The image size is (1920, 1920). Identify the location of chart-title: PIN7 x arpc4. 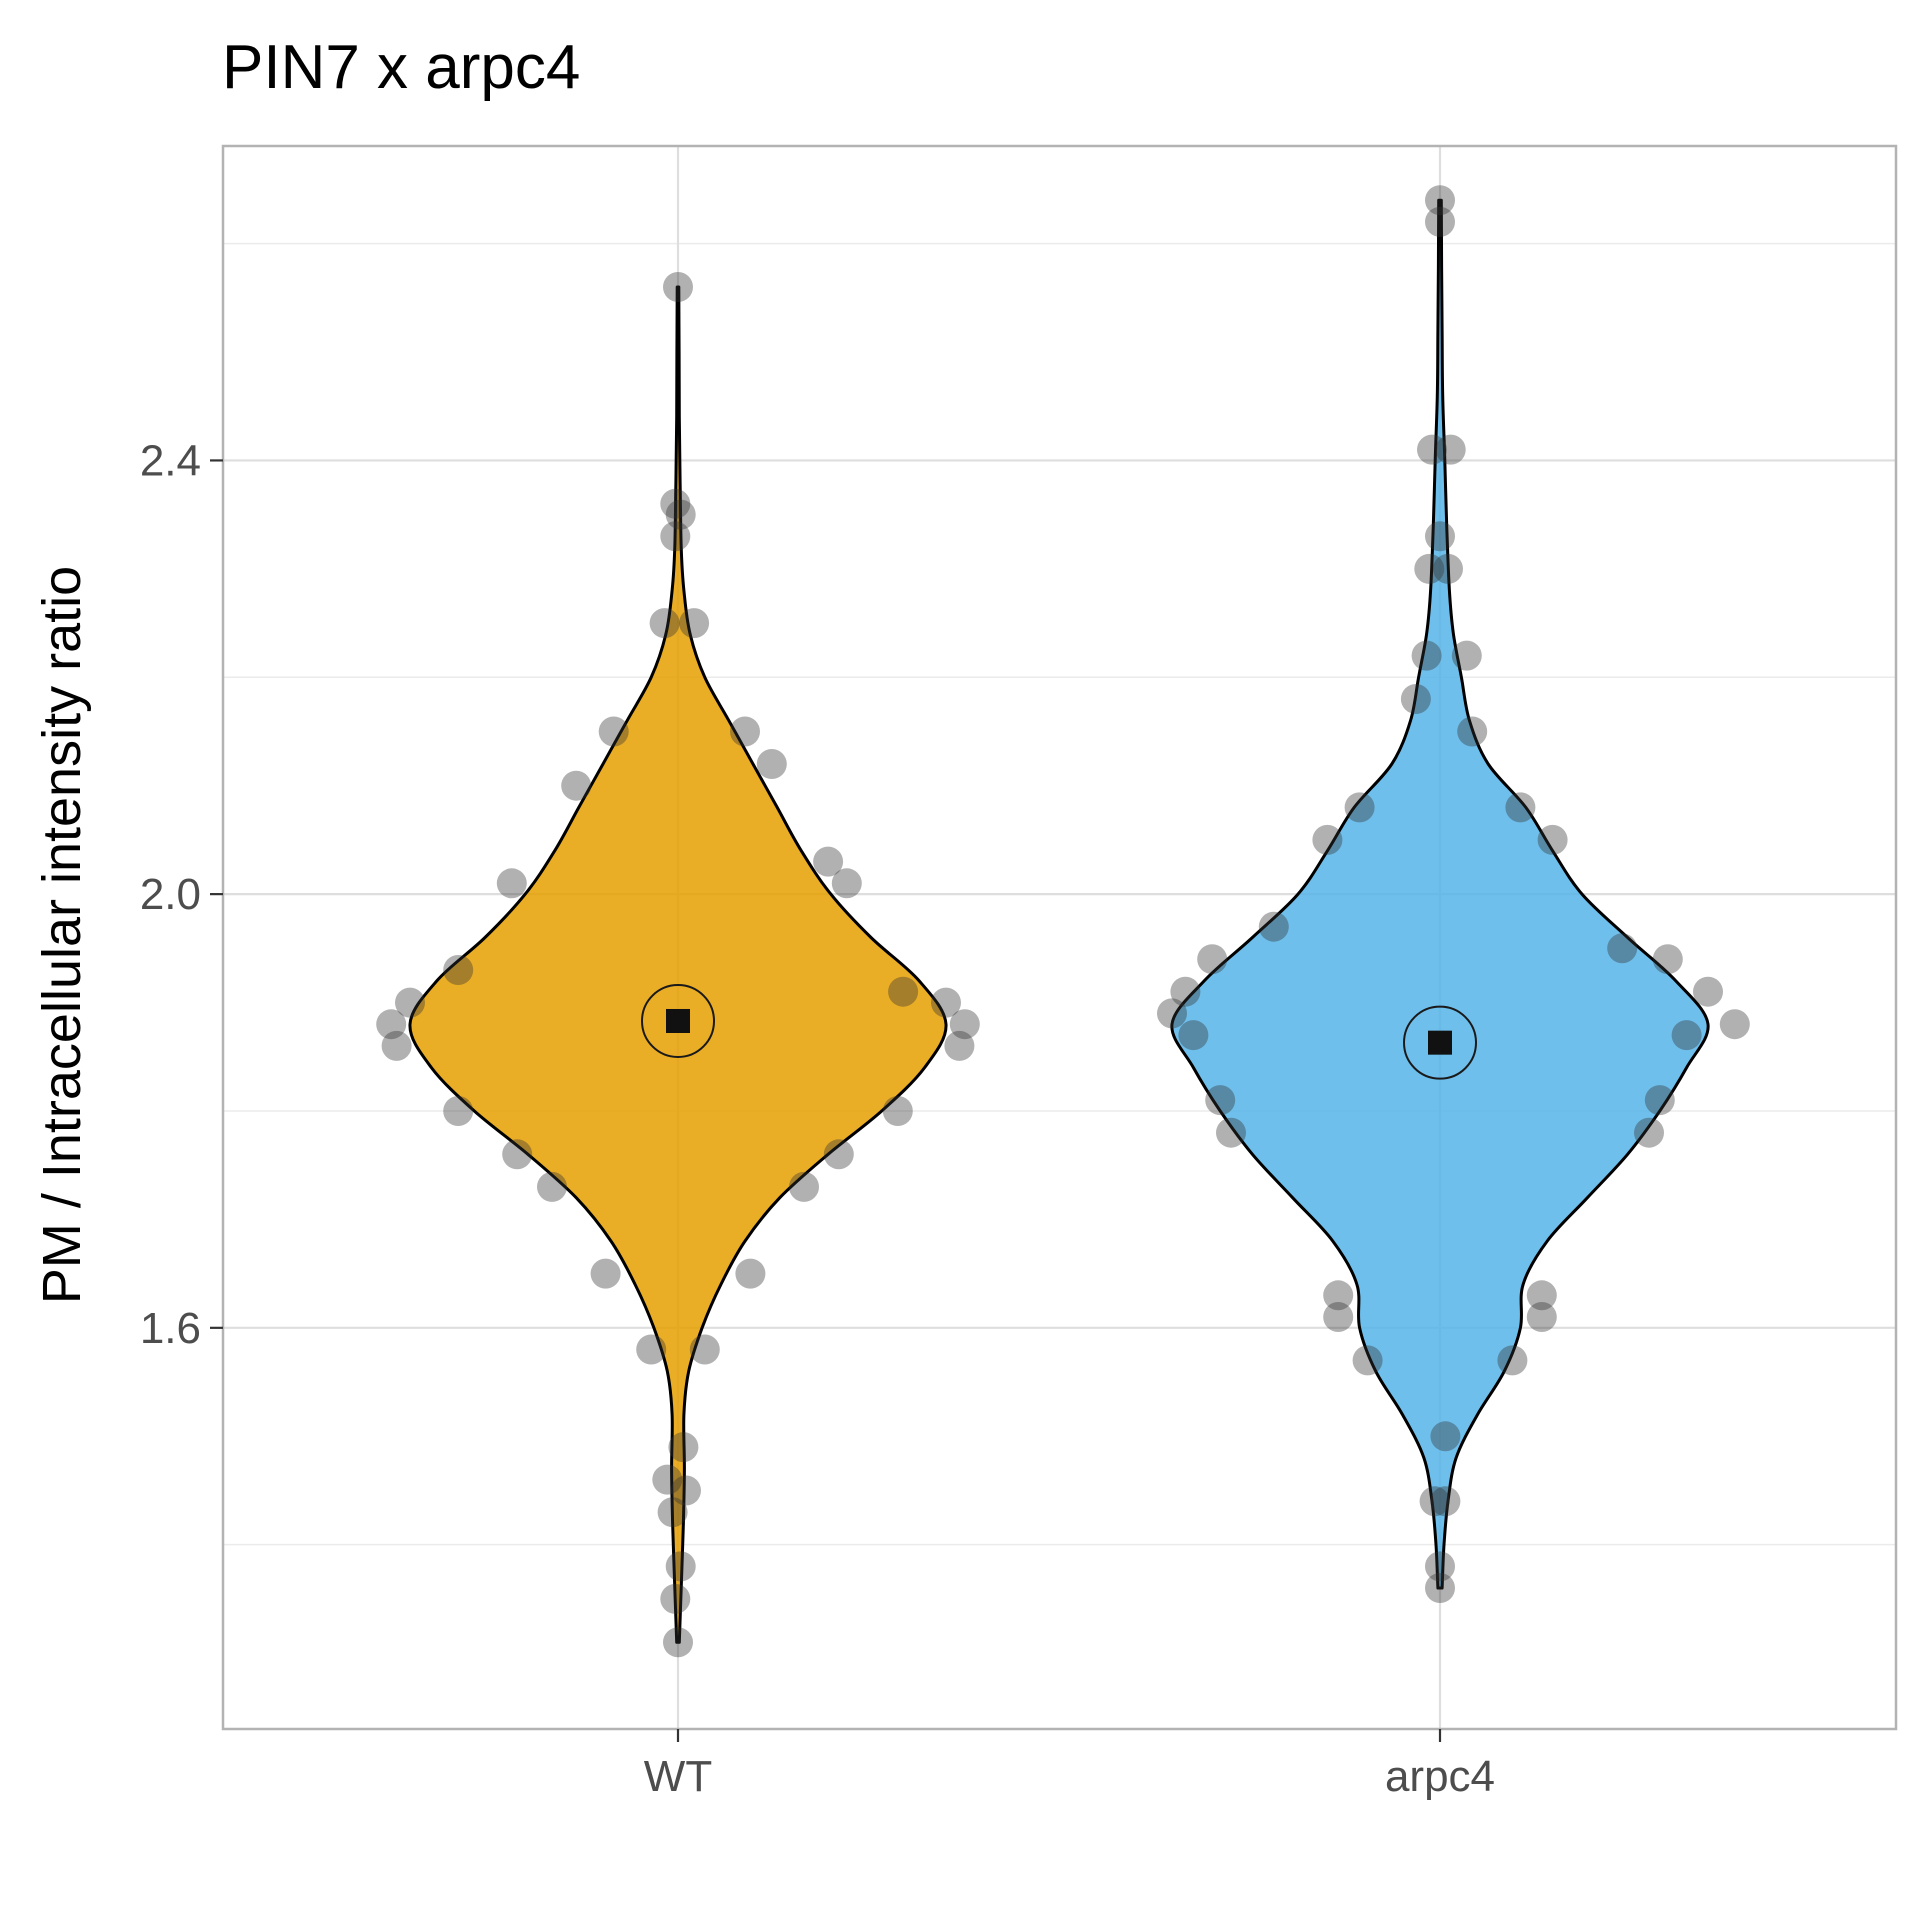
(401, 67).